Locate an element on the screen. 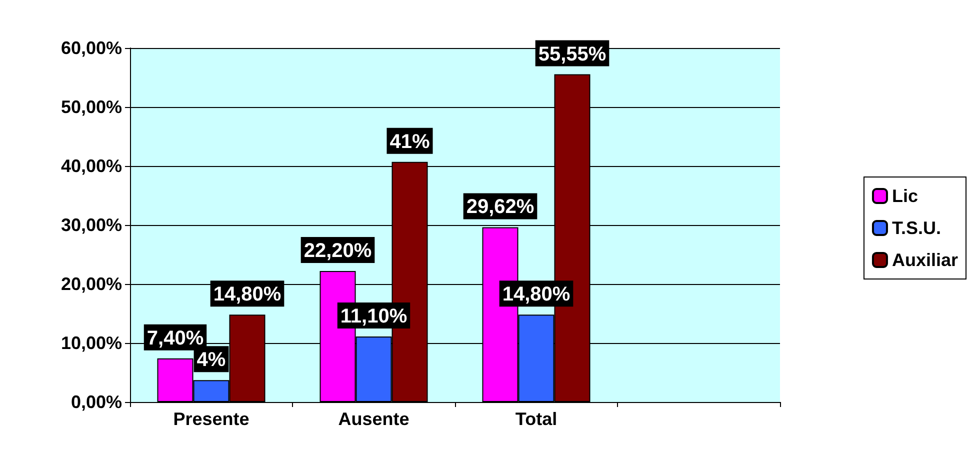 The width and height of the screenshot is (978, 456). data-label: 22,20% is located at coordinates (338, 251).